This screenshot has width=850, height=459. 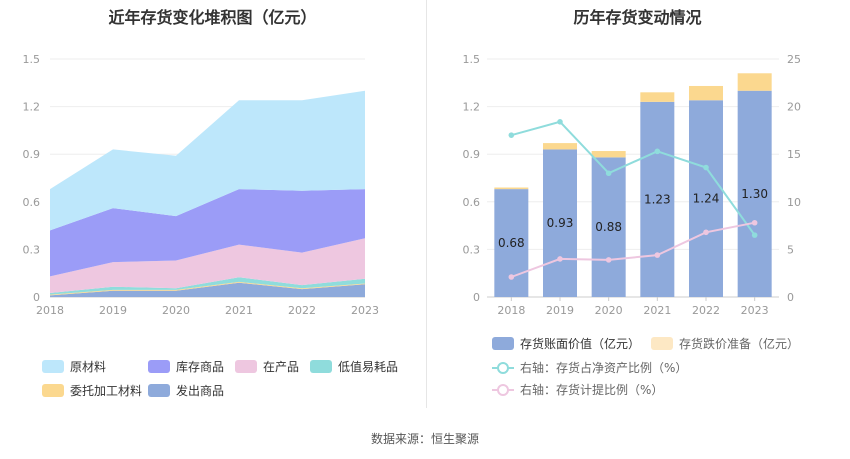 What do you see at coordinates (200, 366) in the screenshot?
I see `legend-label: 库存商品` at bounding box center [200, 366].